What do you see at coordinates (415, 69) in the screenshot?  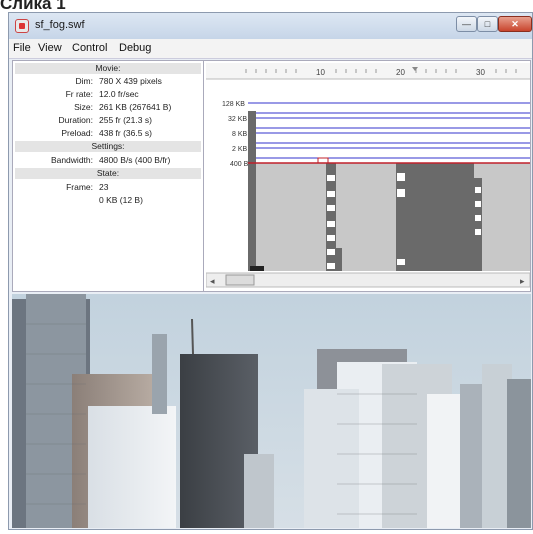 I see `playhead-icon` at bounding box center [415, 69].